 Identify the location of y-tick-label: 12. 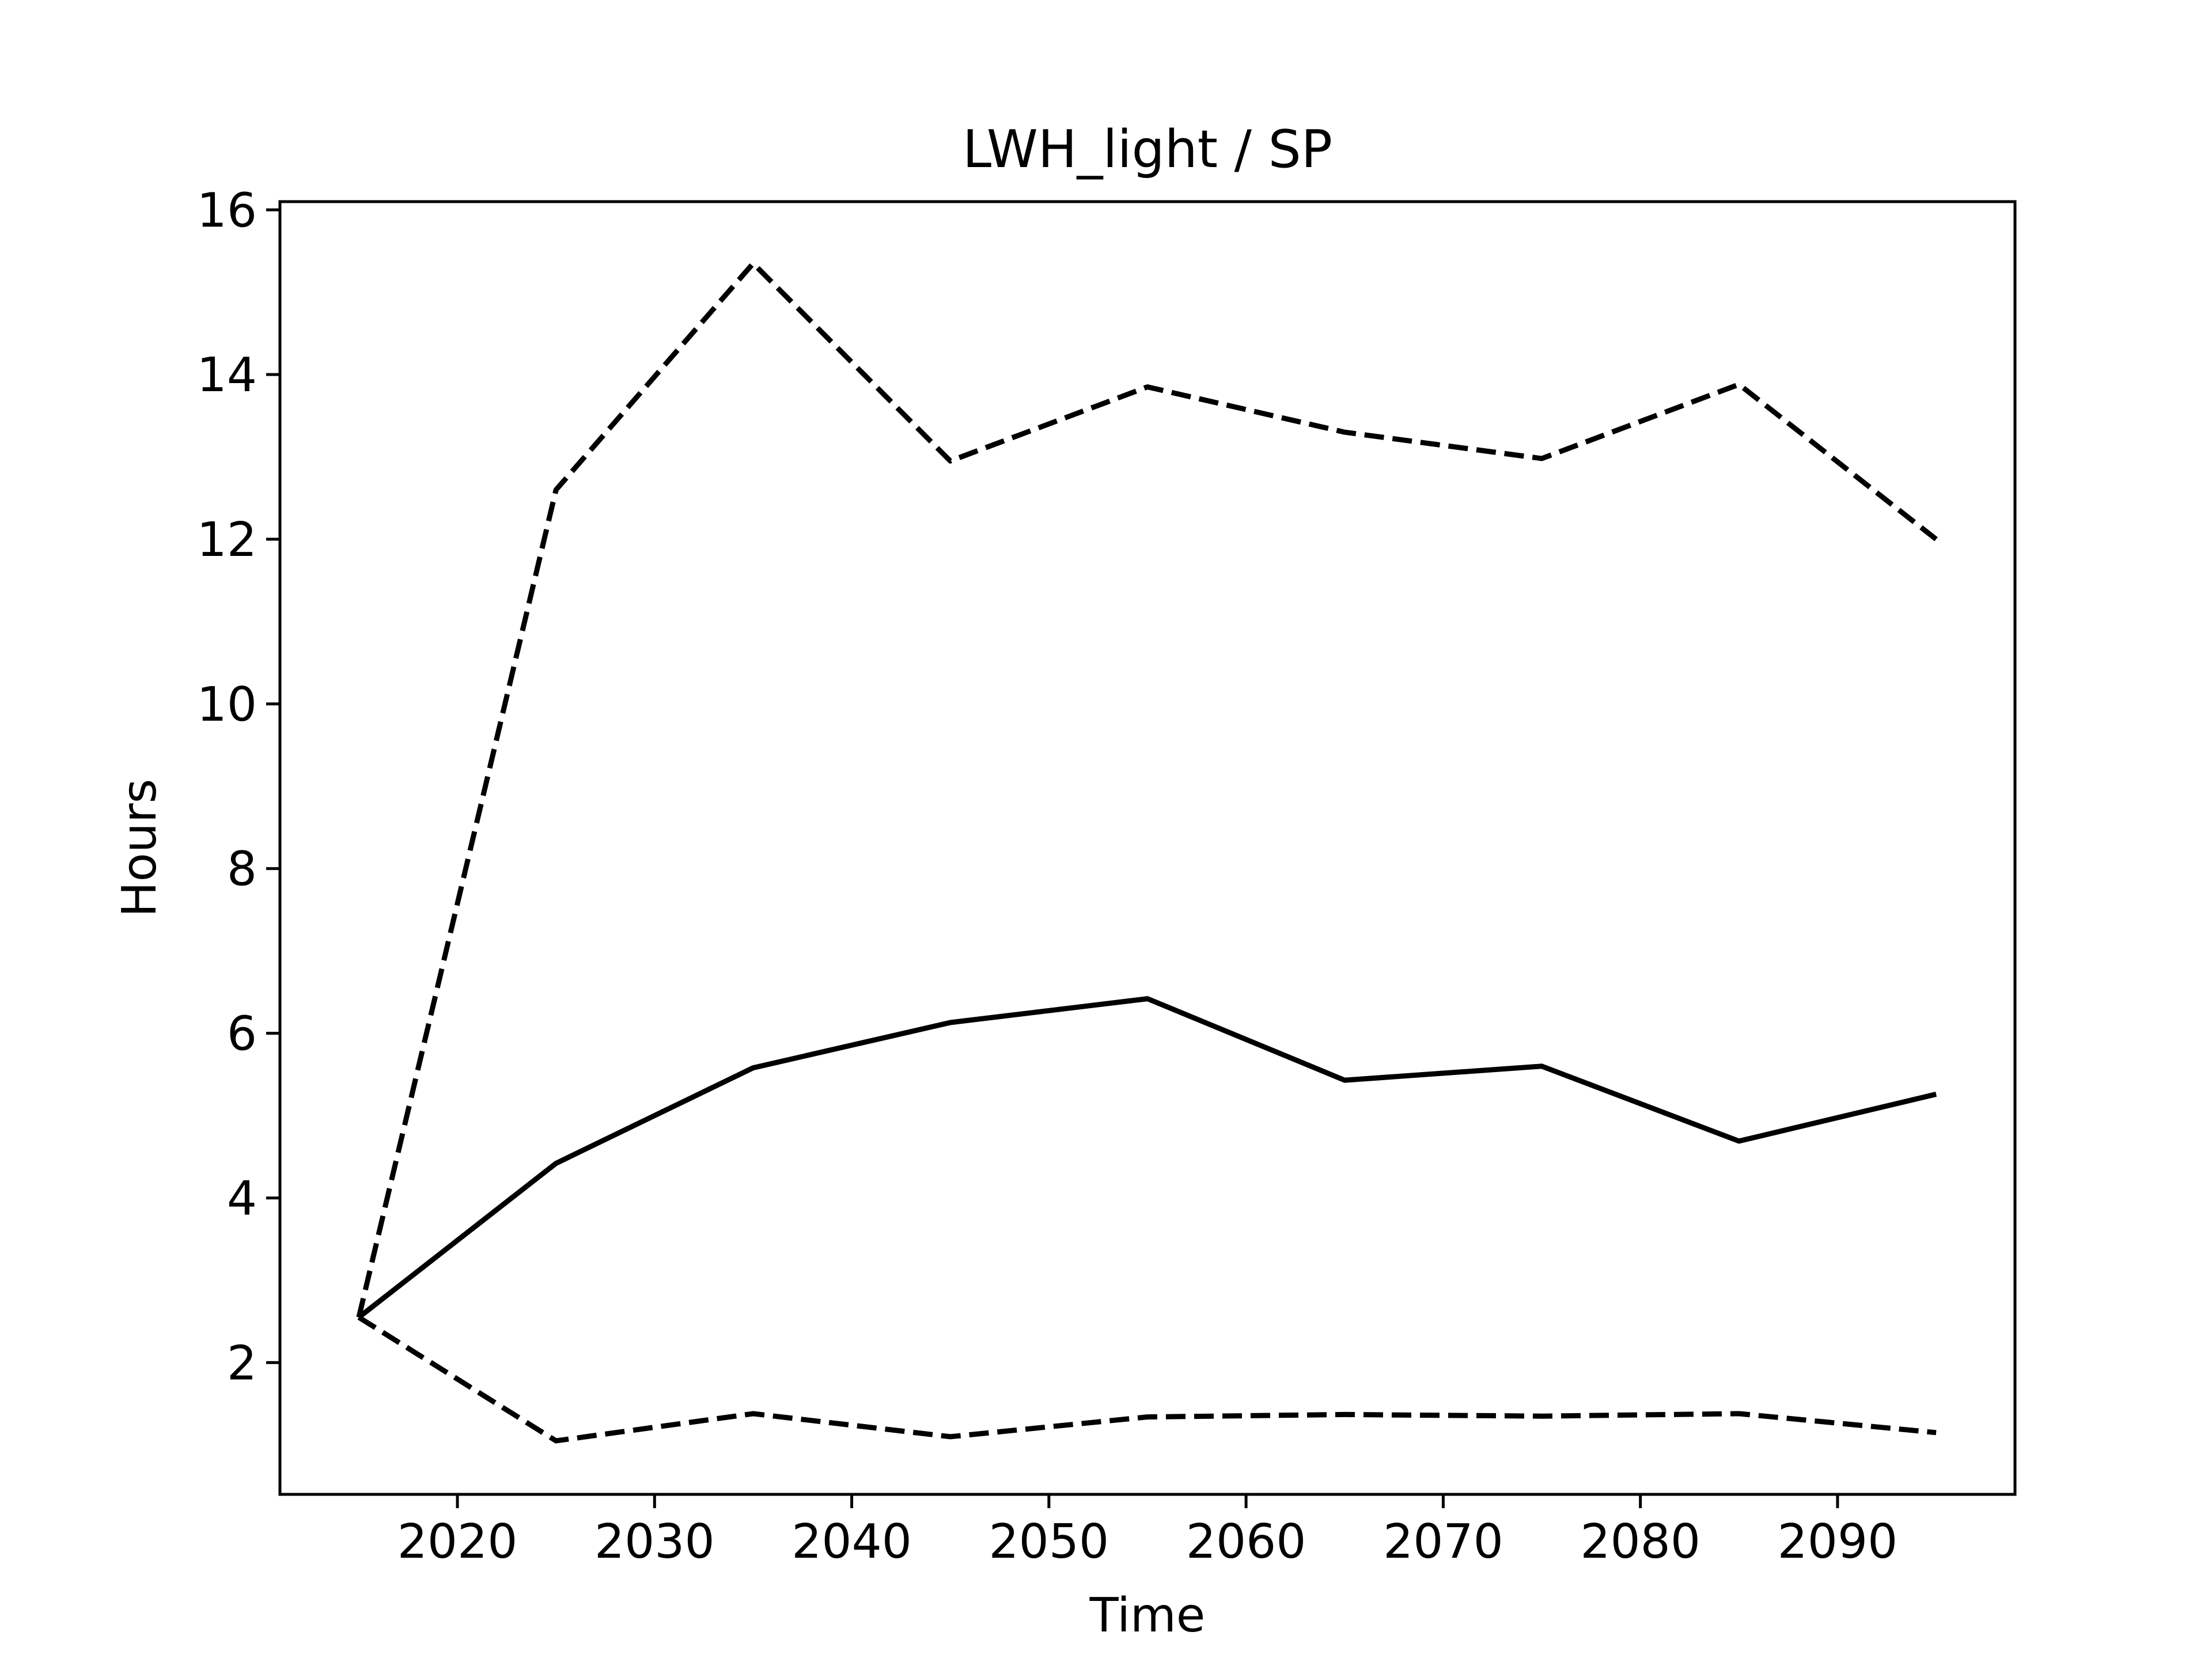
(227, 540).